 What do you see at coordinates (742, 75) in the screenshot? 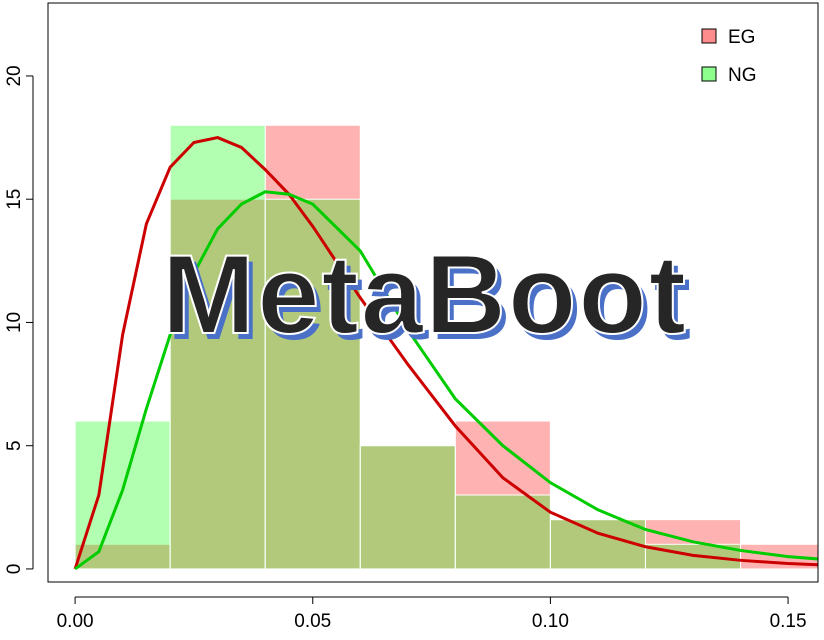
I see `legend-label: NG` at bounding box center [742, 75].